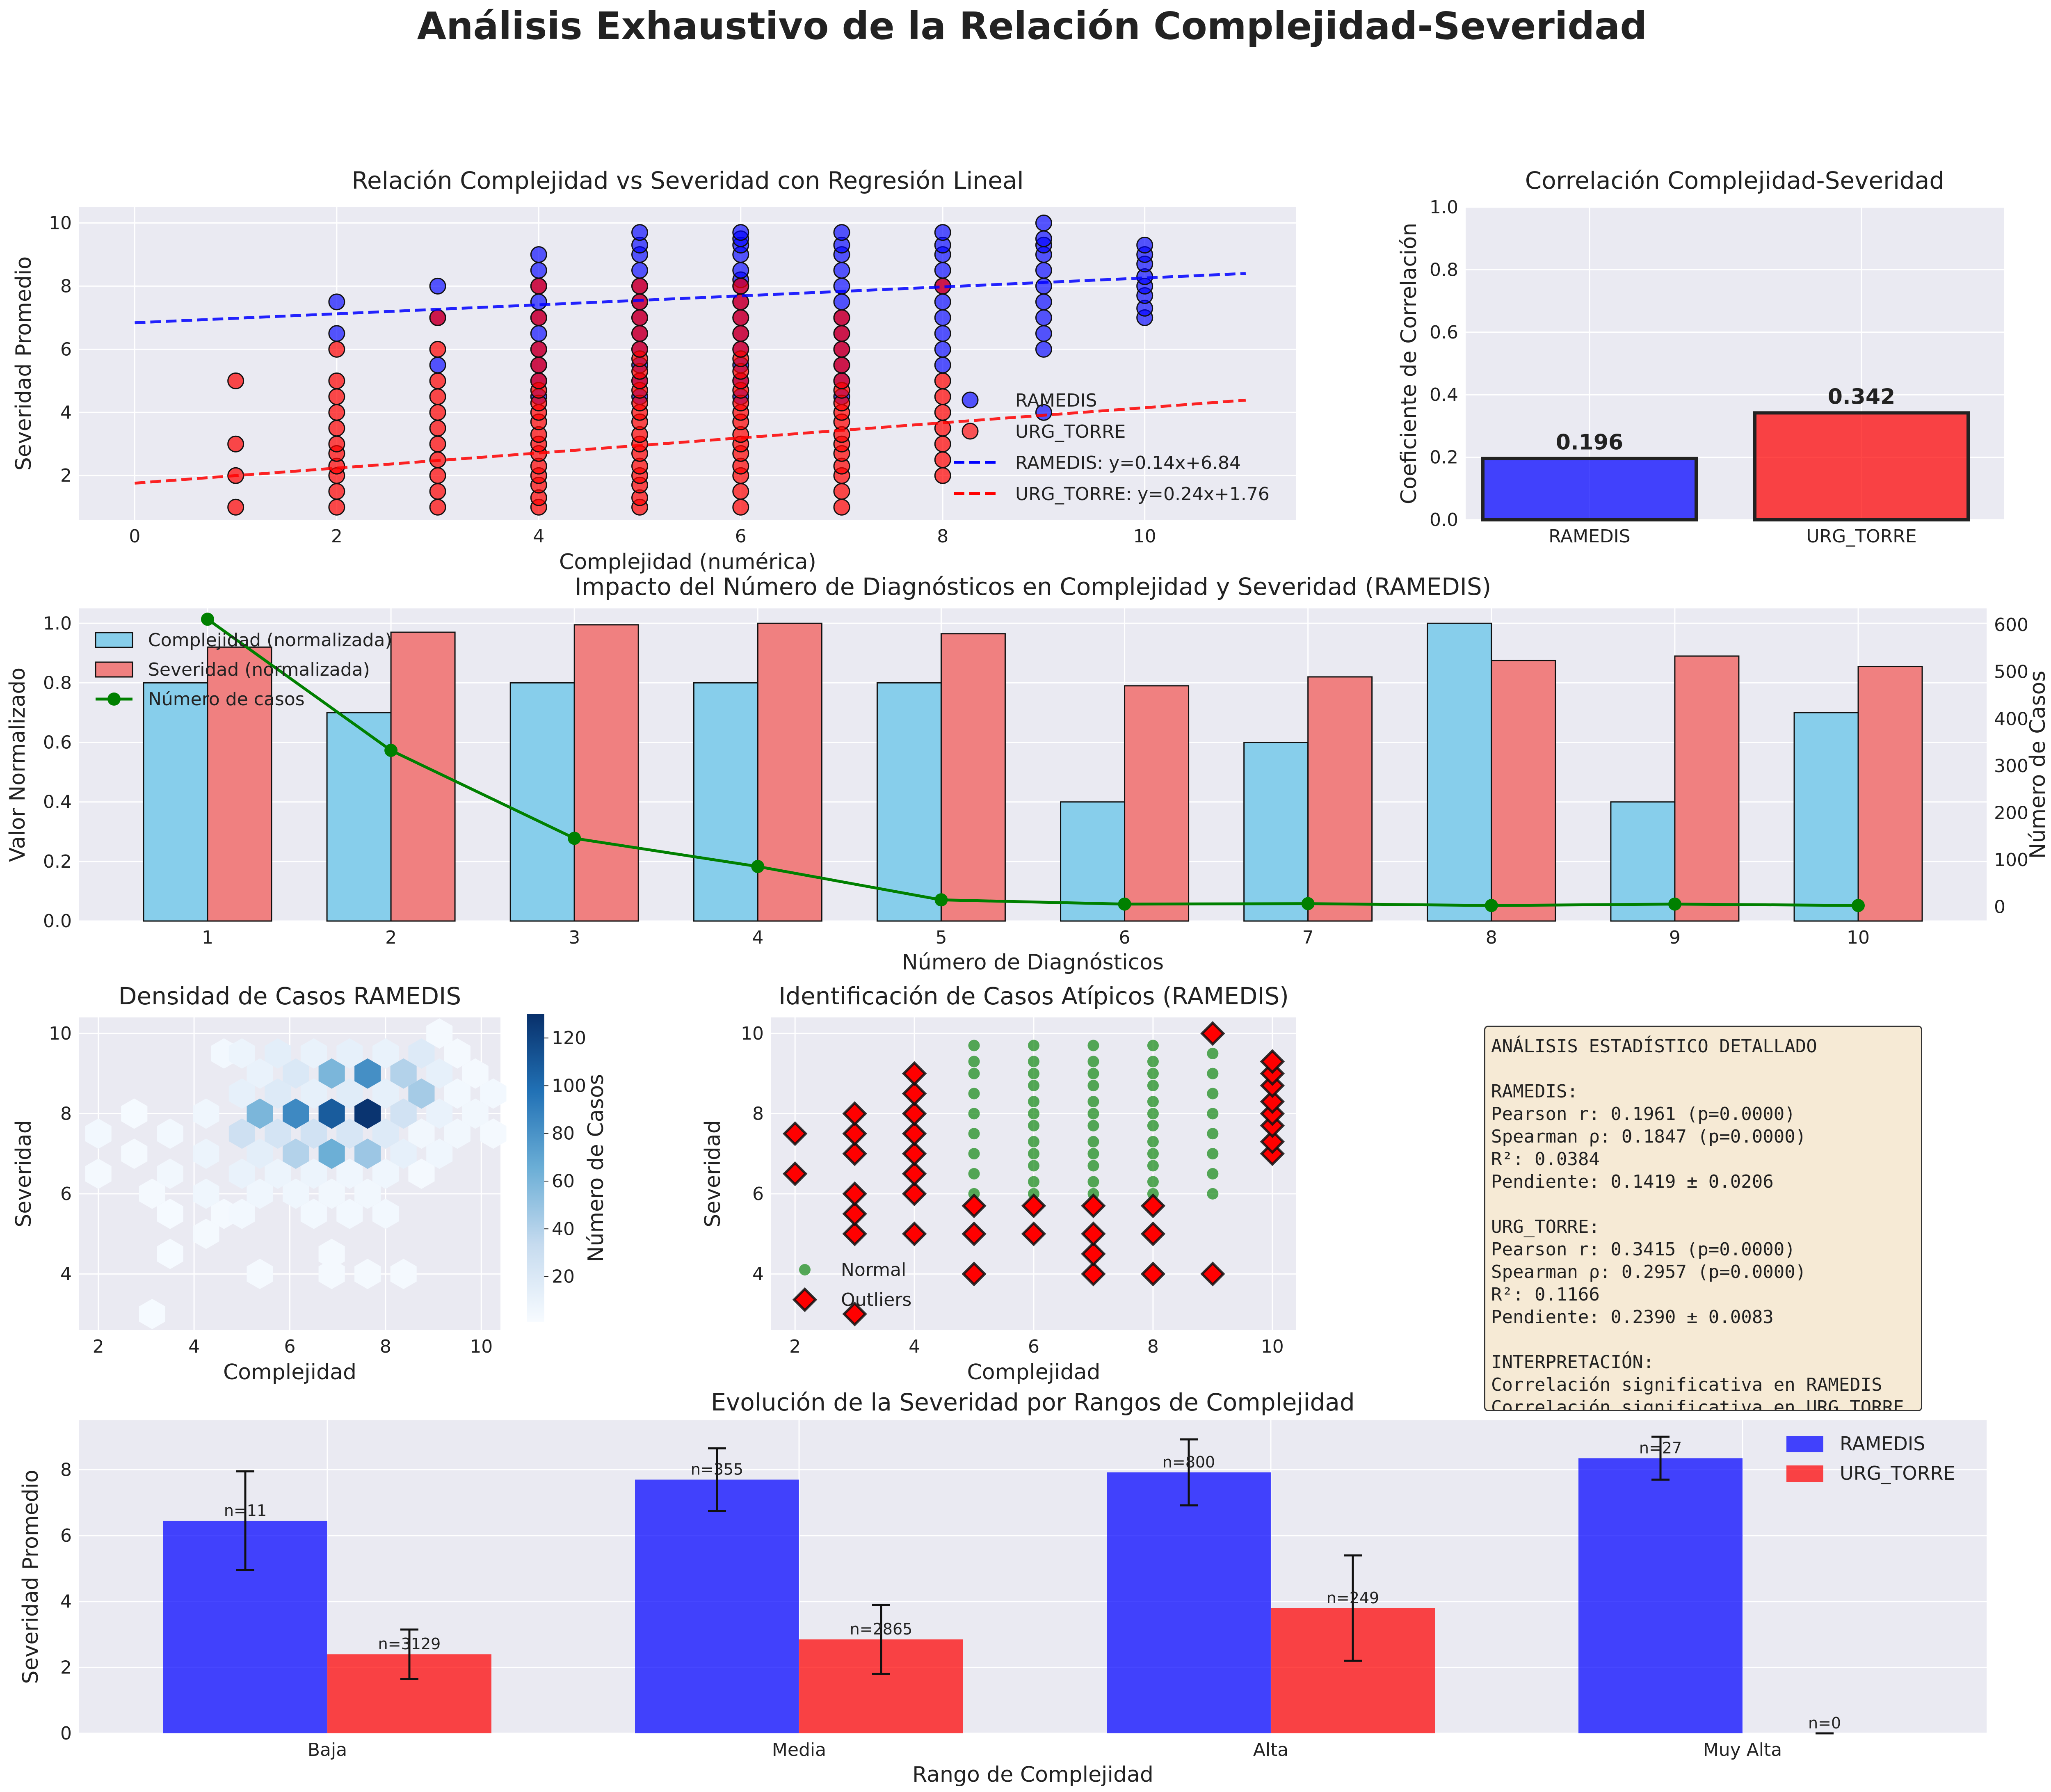 The width and height of the screenshot is (2051, 1792). I want to click on x-tick-label: 2, so click(391, 937).